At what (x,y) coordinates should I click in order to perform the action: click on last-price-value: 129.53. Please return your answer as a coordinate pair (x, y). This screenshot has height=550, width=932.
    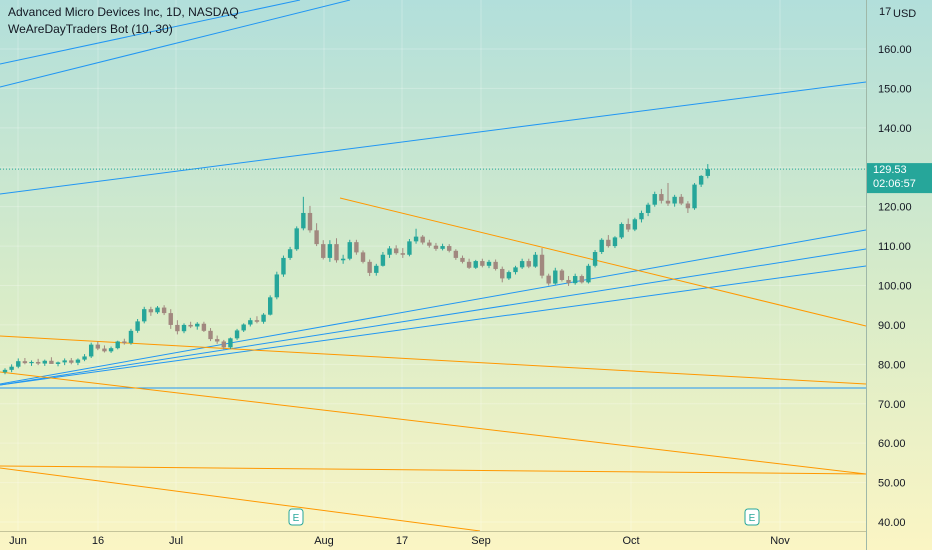
    Looking at the image, I should click on (890, 170).